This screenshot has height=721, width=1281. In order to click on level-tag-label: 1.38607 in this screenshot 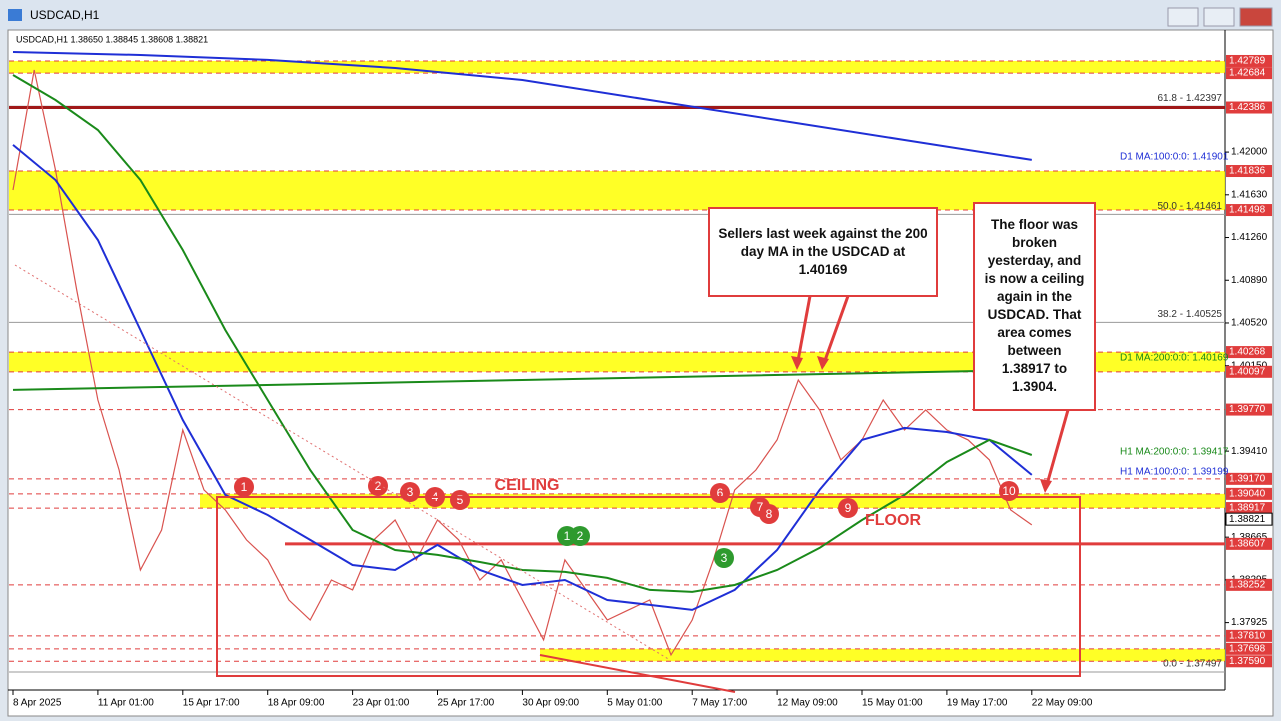, I will do `click(1247, 544)`.